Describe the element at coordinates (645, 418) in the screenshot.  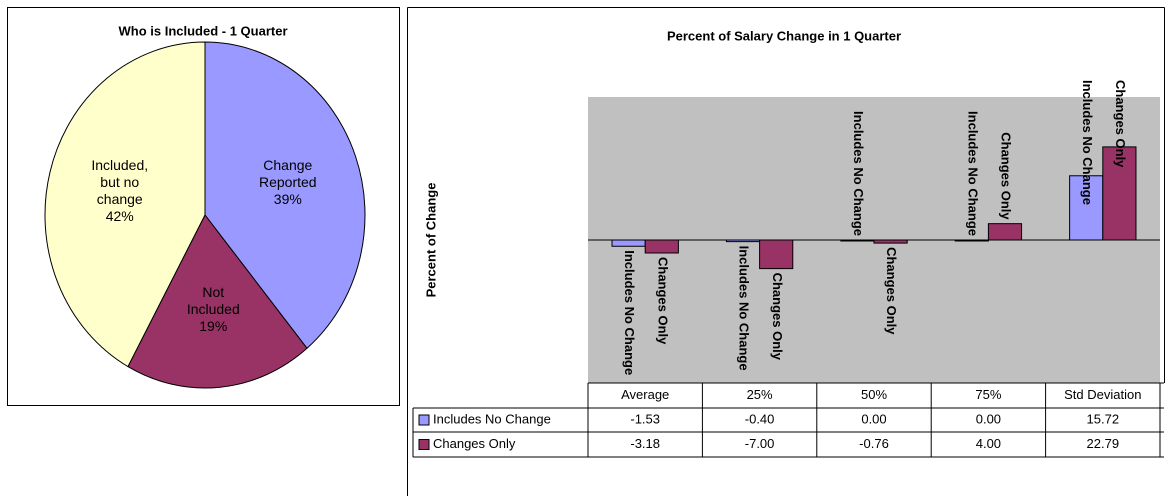
I see `table-value: -1.53` at that location.